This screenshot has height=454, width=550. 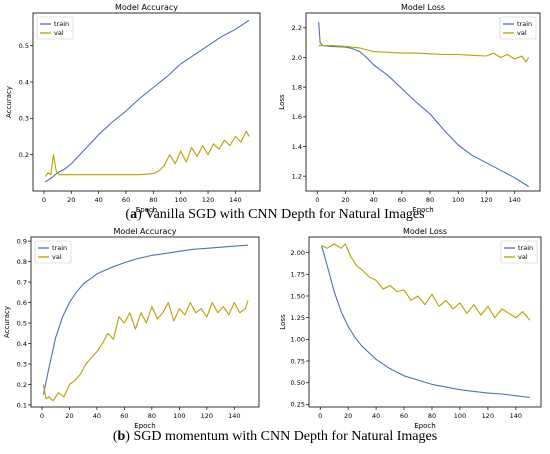 I want to click on y-tick-label: 0.4, so click(x=24, y=82).